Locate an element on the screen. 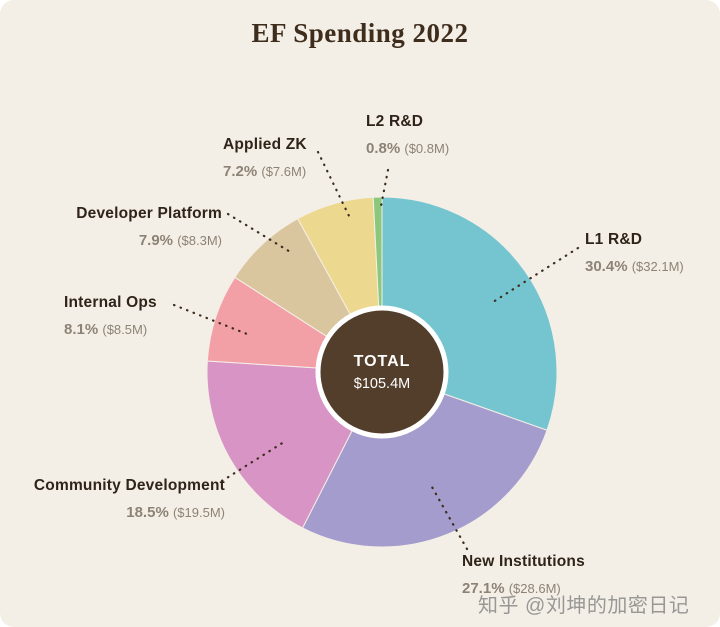 This screenshot has height=627, width=720. donut-center-circle is located at coordinates (382, 372).